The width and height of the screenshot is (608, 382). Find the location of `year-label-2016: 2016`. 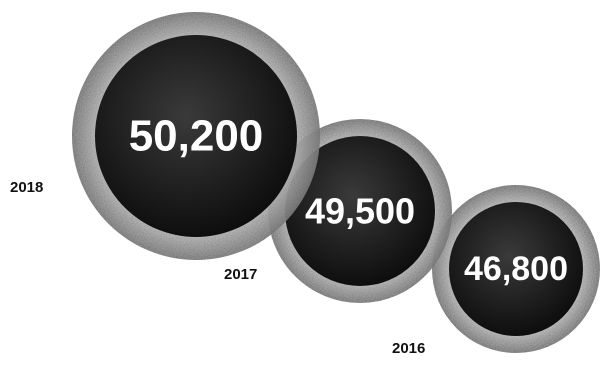

year-label-2016: 2016 is located at coordinates (408, 348).